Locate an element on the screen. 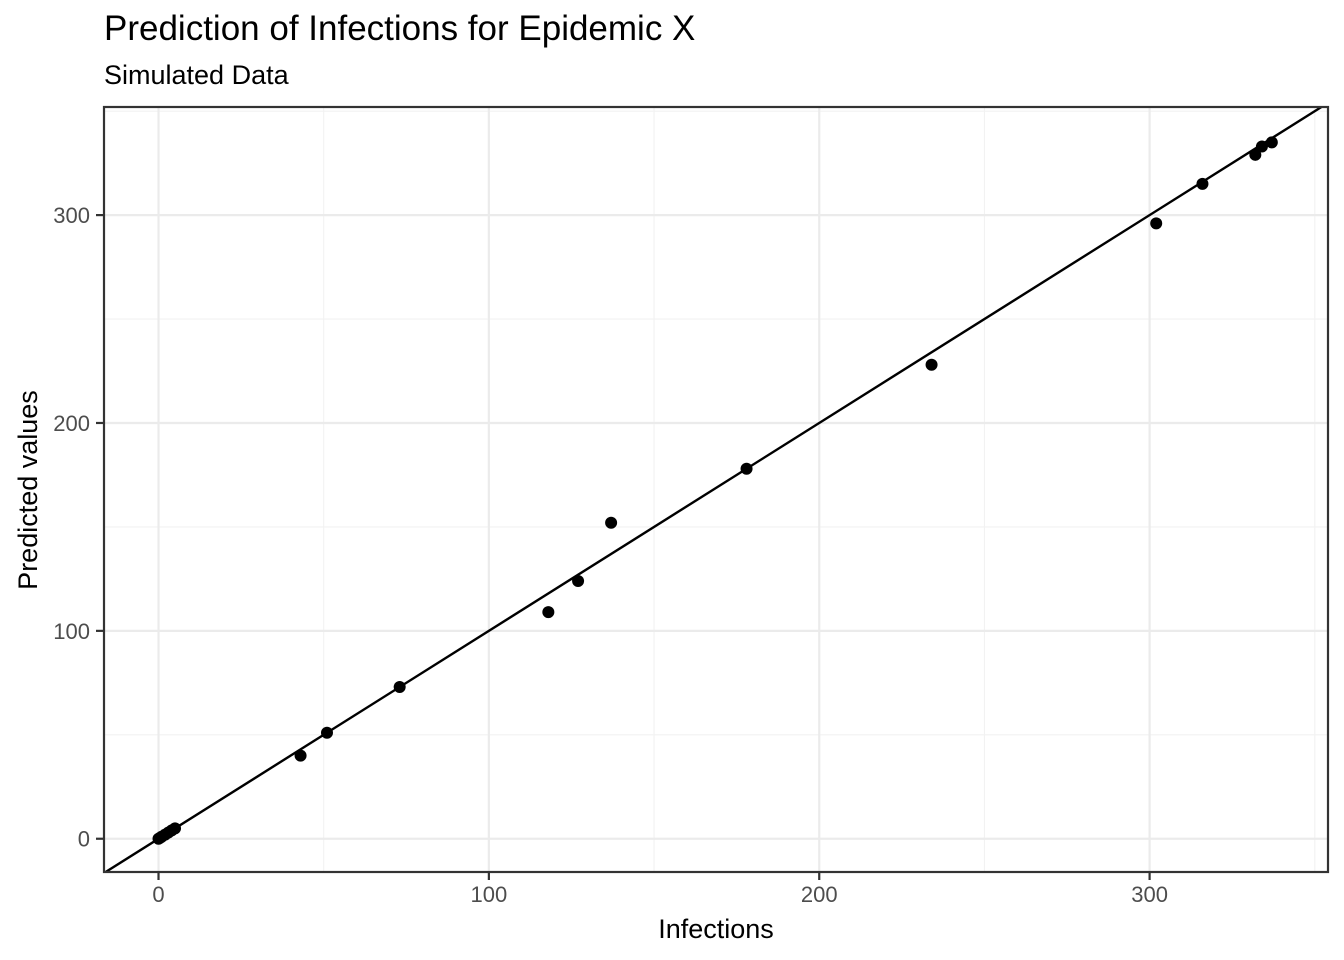 Image resolution: width=1344 pixels, height=960 pixels. y-tick-label: 100 is located at coordinates (71, 631).